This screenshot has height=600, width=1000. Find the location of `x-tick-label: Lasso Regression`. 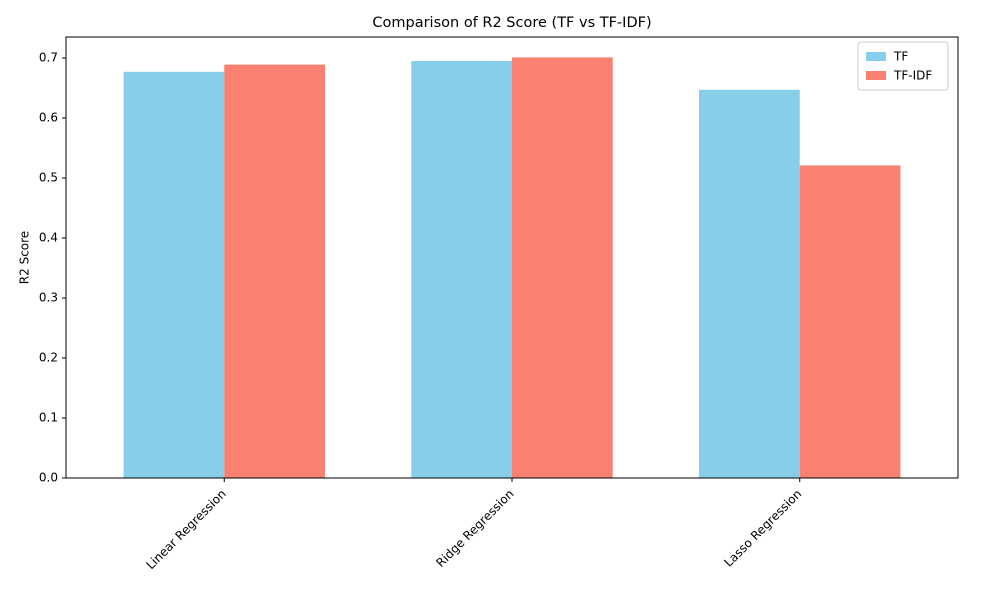

x-tick-label: Lasso Regression is located at coordinates (762, 528).